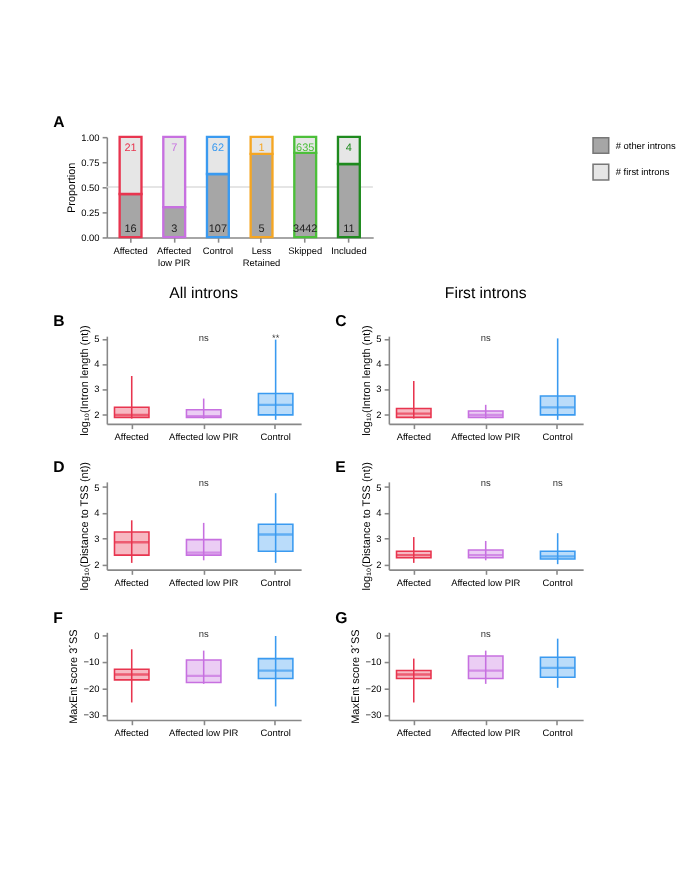 The width and height of the screenshot is (680, 880). I want to click on text: D, so click(59, 467).